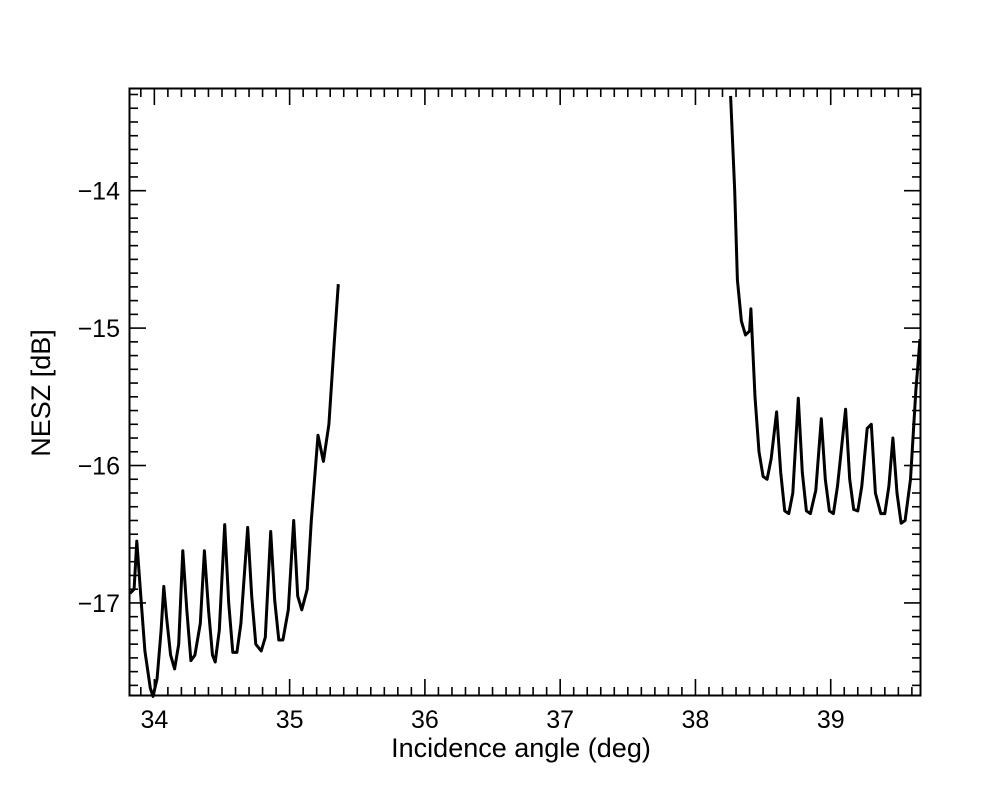 The width and height of the screenshot is (1000, 800). What do you see at coordinates (831, 720) in the screenshot?
I see `x-tick-label: 39` at bounding box center [831, 720].